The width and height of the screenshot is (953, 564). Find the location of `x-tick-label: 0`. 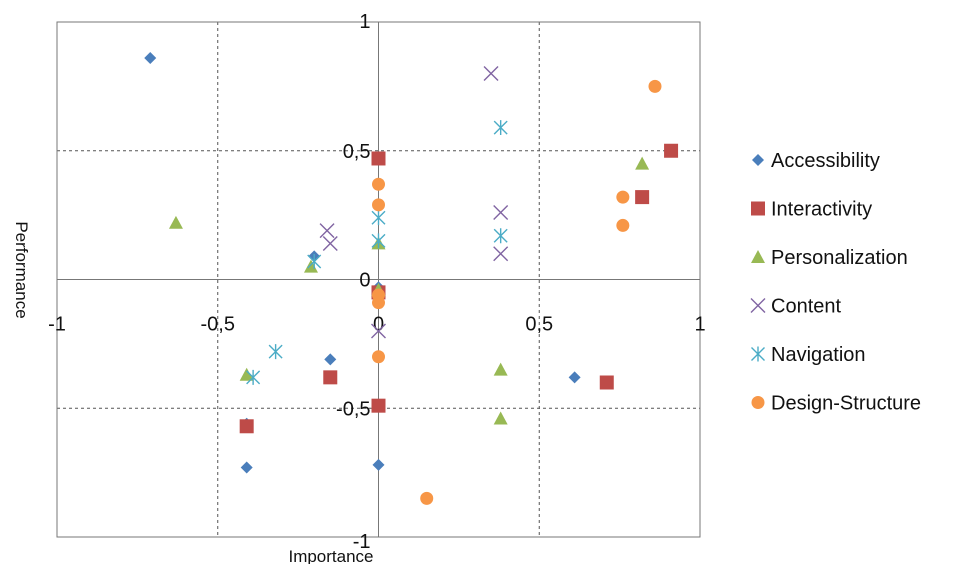

x-tick-label: 0 is located at coordinates (378, 325).